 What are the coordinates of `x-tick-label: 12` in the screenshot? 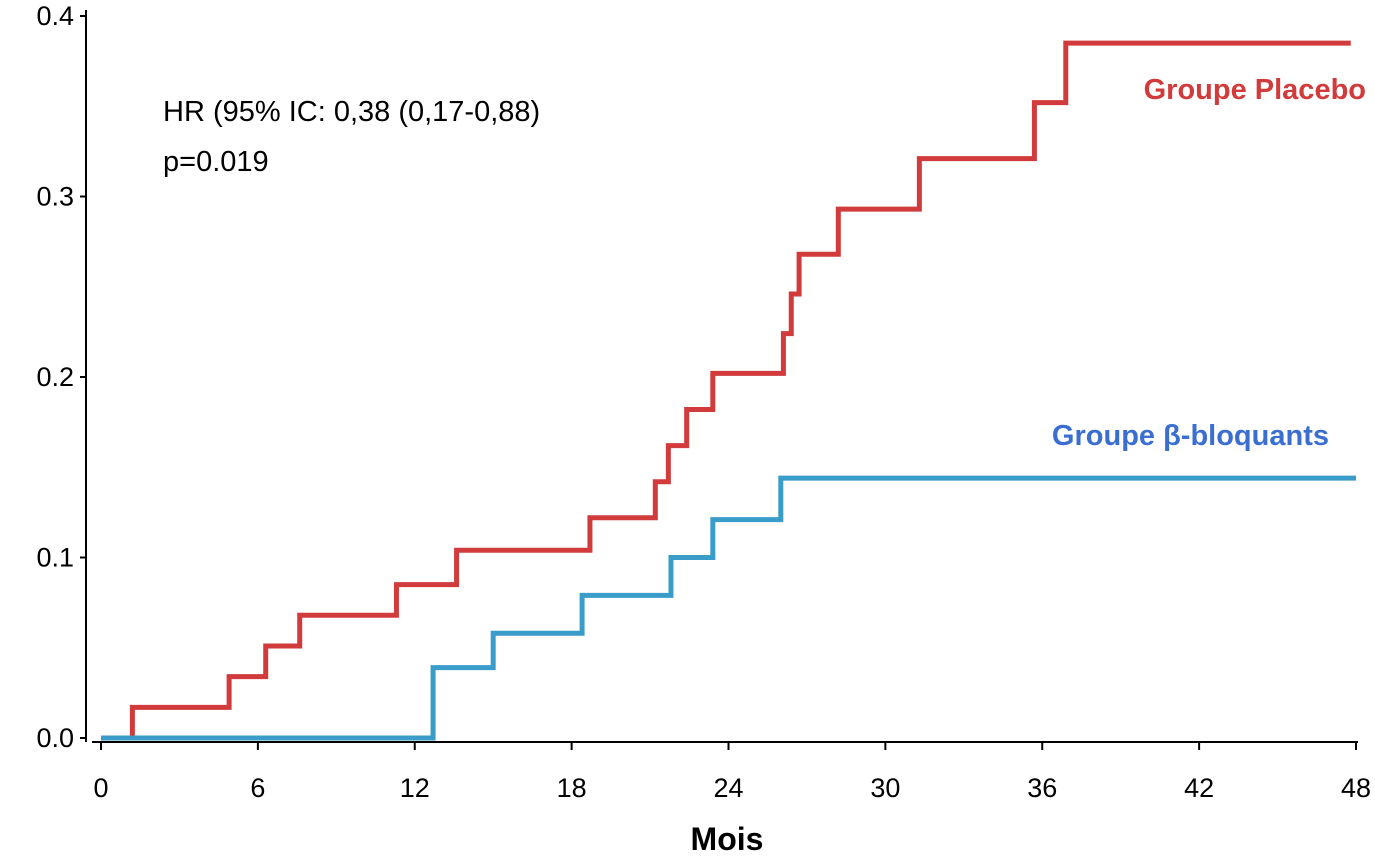 It's located at (415, 788).